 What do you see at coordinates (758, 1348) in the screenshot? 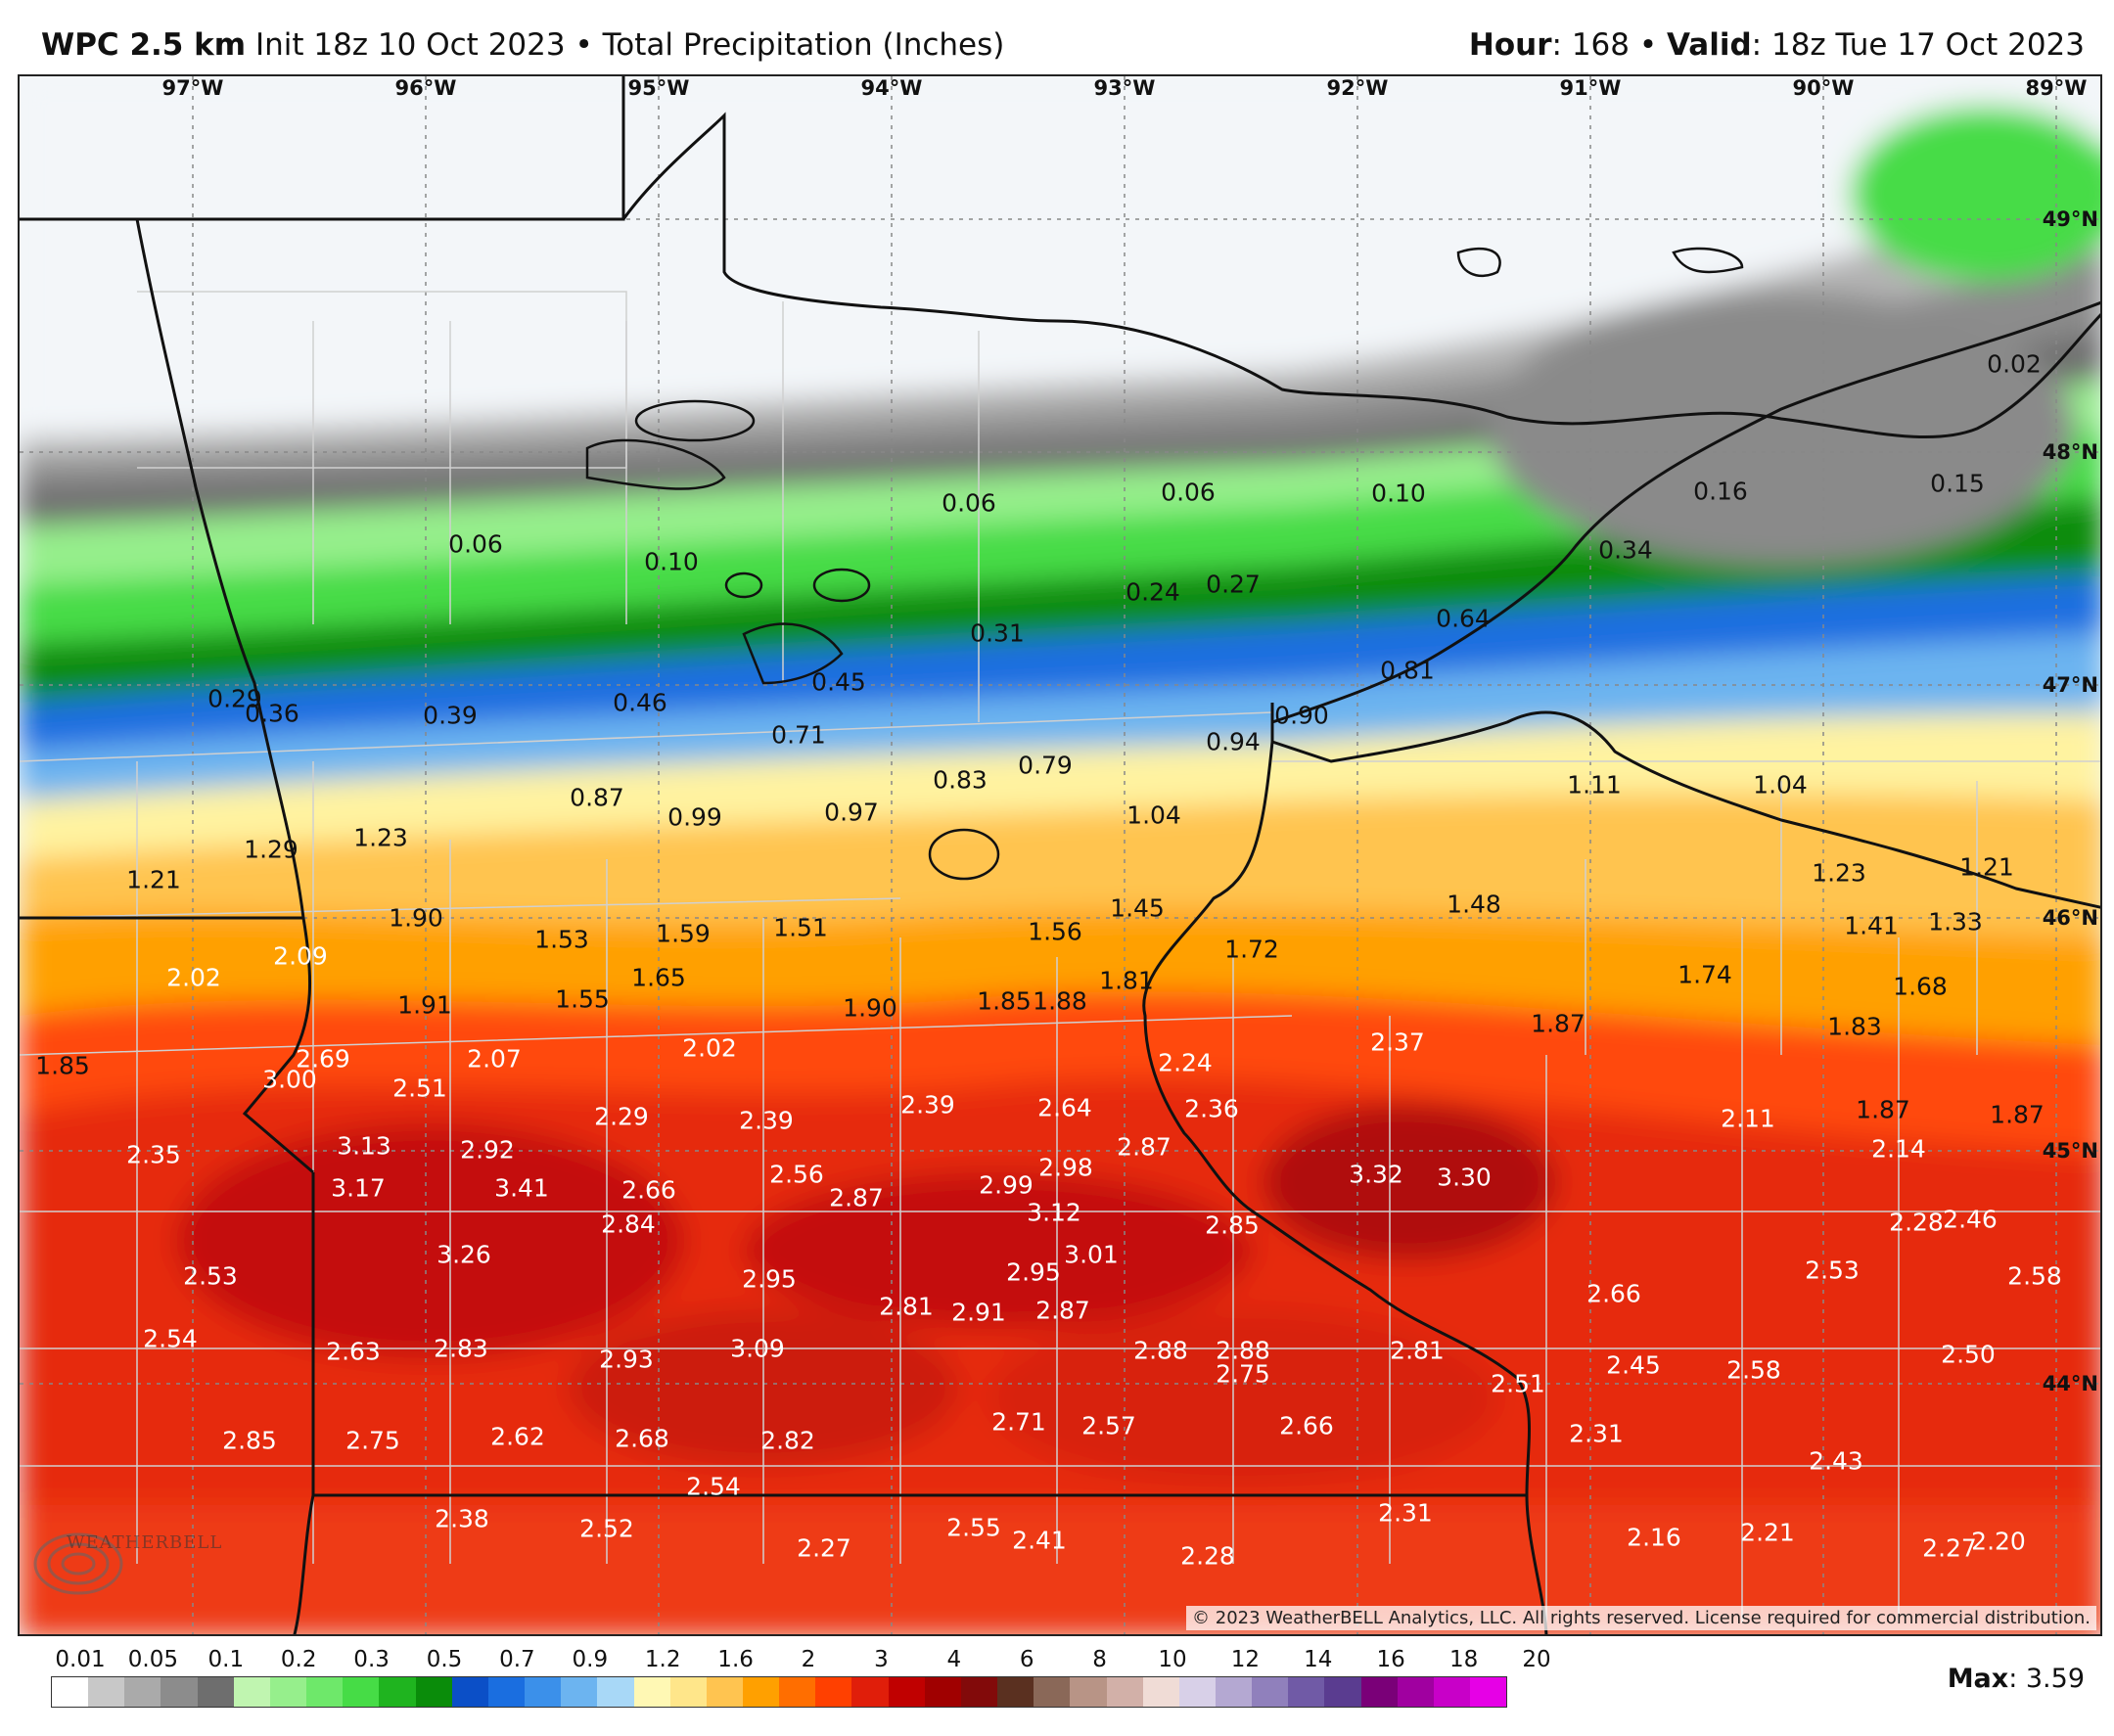
I see `precip-value: 3.09` at bounding box center [758, 1348].